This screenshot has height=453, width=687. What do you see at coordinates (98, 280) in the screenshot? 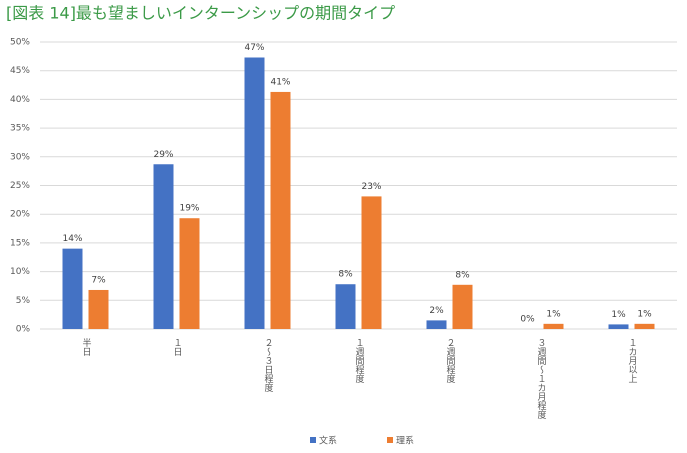
I see `value-label: 7%` at bounding box center [98, 280].